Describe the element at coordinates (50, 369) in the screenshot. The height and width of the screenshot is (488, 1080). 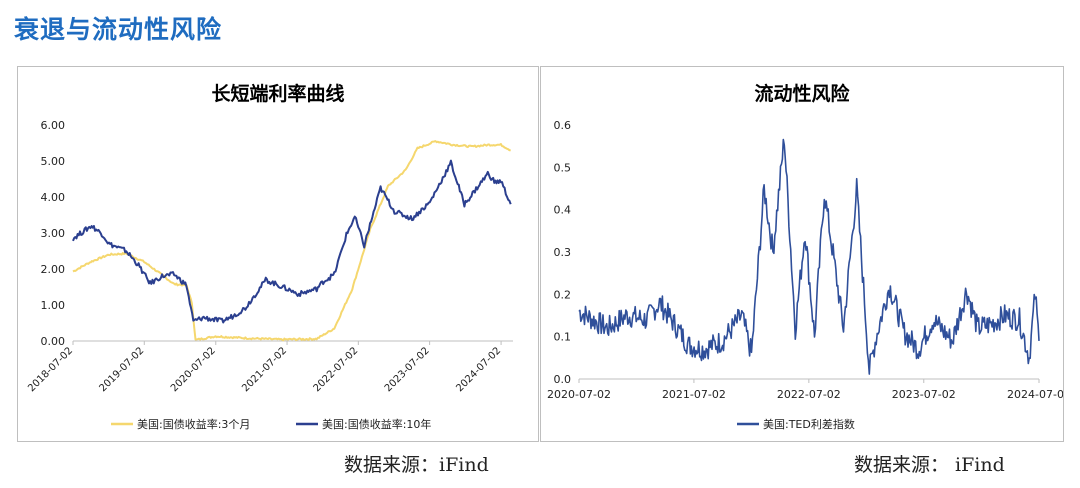
I see `x-tick-label: 2018-07-02` at that location.